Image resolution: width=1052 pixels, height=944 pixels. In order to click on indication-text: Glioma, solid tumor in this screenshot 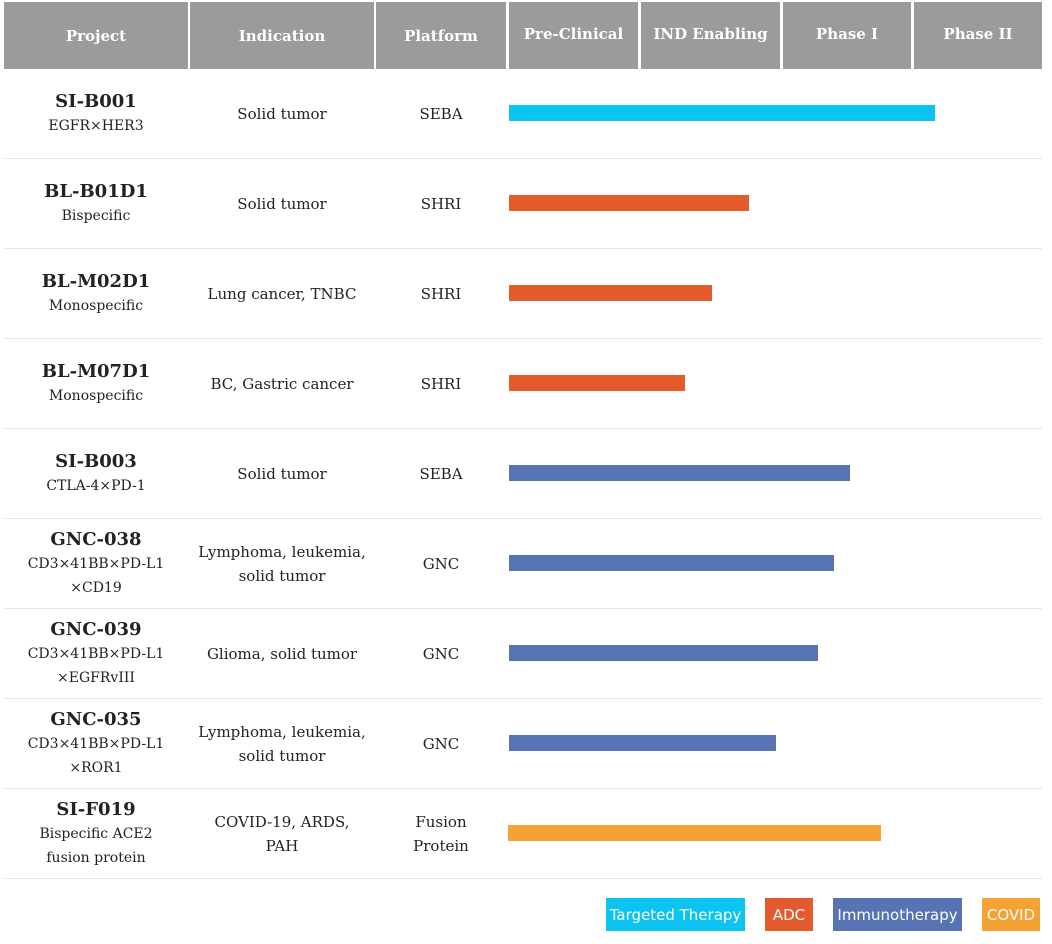, I will do `click(282, 653)`.